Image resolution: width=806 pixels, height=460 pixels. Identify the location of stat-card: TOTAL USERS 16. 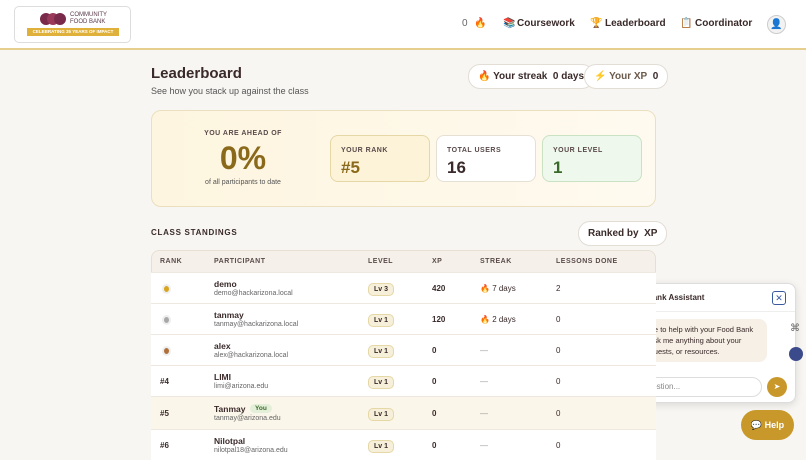
(486, 158).